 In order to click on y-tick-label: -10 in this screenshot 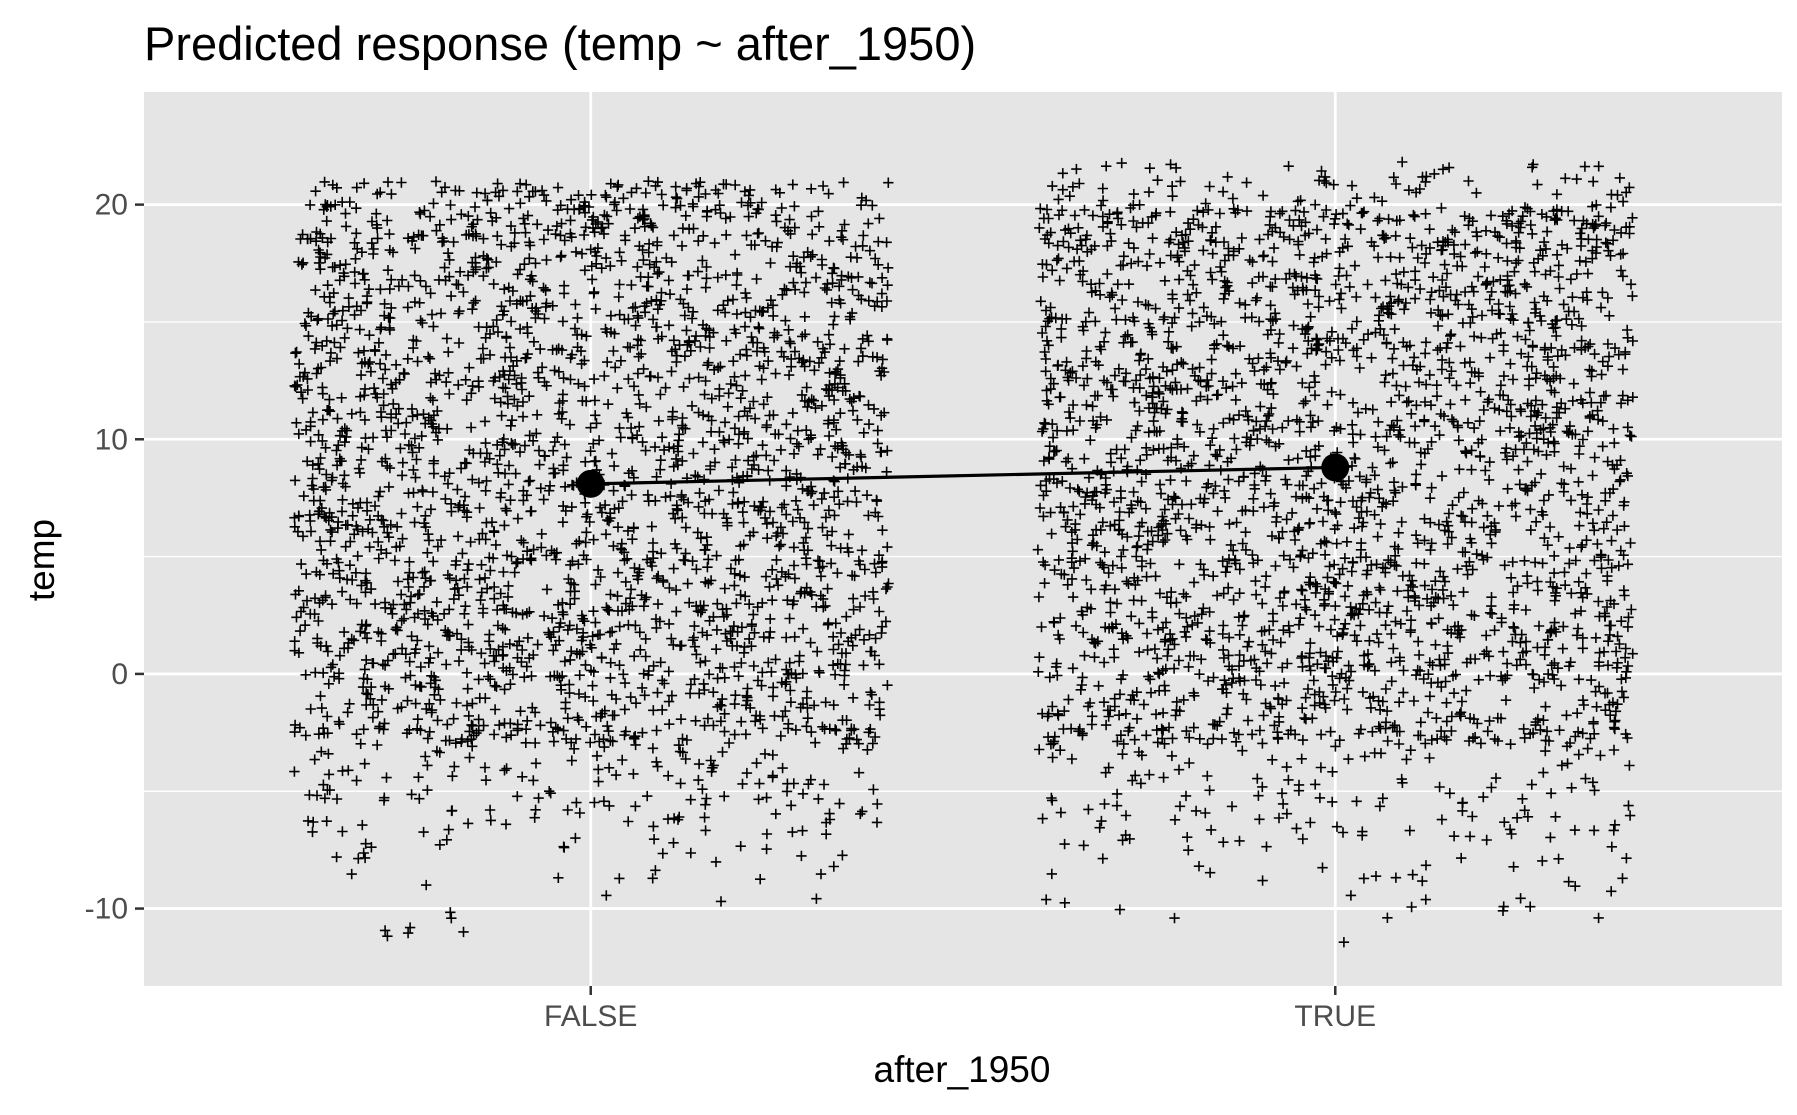, I will do `click(106, 909)`.